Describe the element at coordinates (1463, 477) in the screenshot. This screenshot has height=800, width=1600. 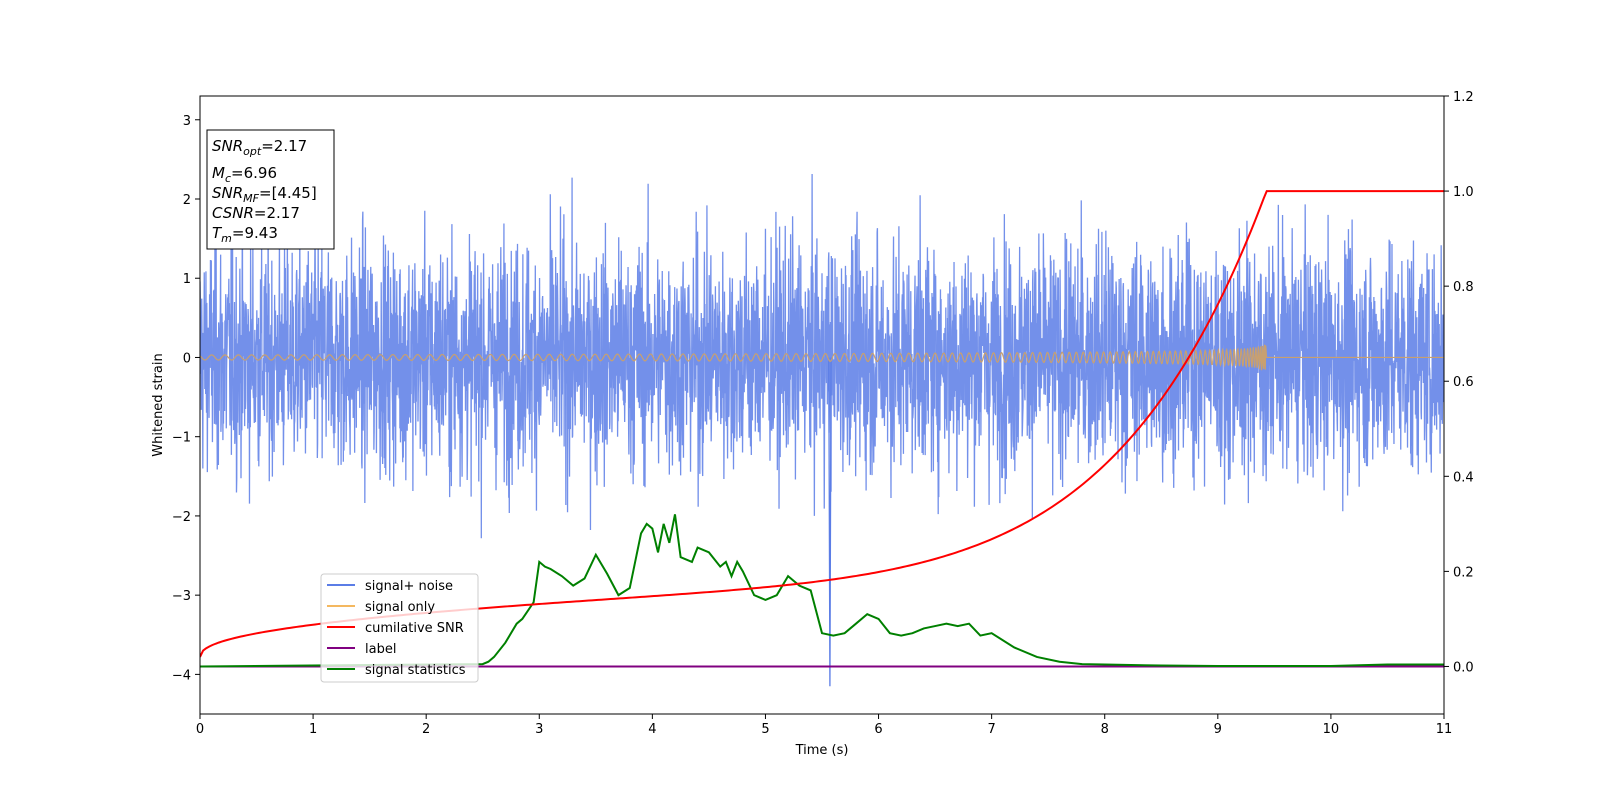
I see `y-right-tick-label: 0.4` at that location.